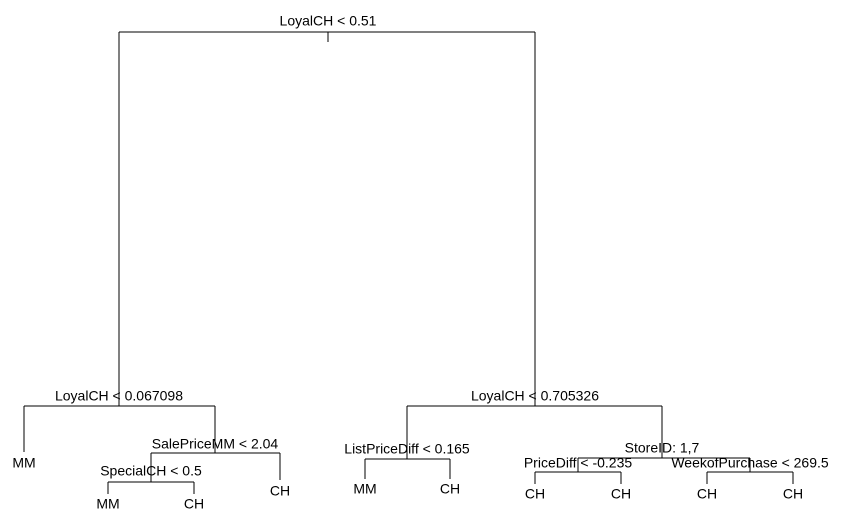 The image size is (856, 530). Describe the element at coordinates (151, 471) in the screenshot. I see `split-label: SpecialCH < 0.5` at that location.